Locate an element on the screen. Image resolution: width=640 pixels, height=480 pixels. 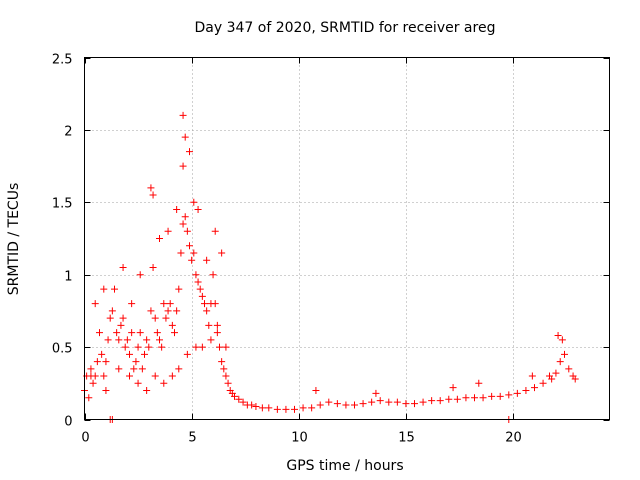
x-tick-label: 10 is located at coordinates (299, 438).